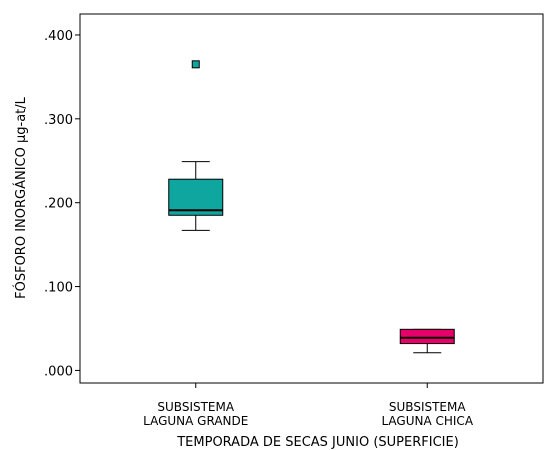 This screenshot has width=550, height=450. Describe the element at coordinates (21, 197) in the screenshot. I see `y-axis-title: FÓSFORO INORGÁNICO µg-at/L` at that location.